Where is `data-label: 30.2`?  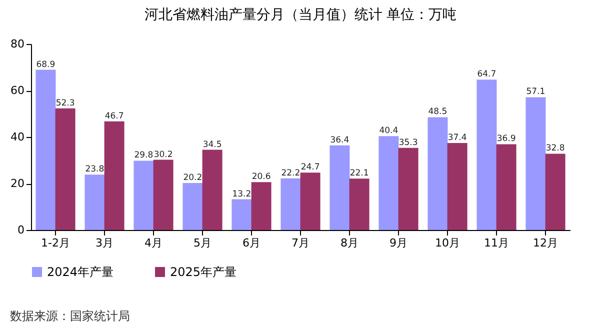
data-label: 30.2 is located at coordinates (163, 155).